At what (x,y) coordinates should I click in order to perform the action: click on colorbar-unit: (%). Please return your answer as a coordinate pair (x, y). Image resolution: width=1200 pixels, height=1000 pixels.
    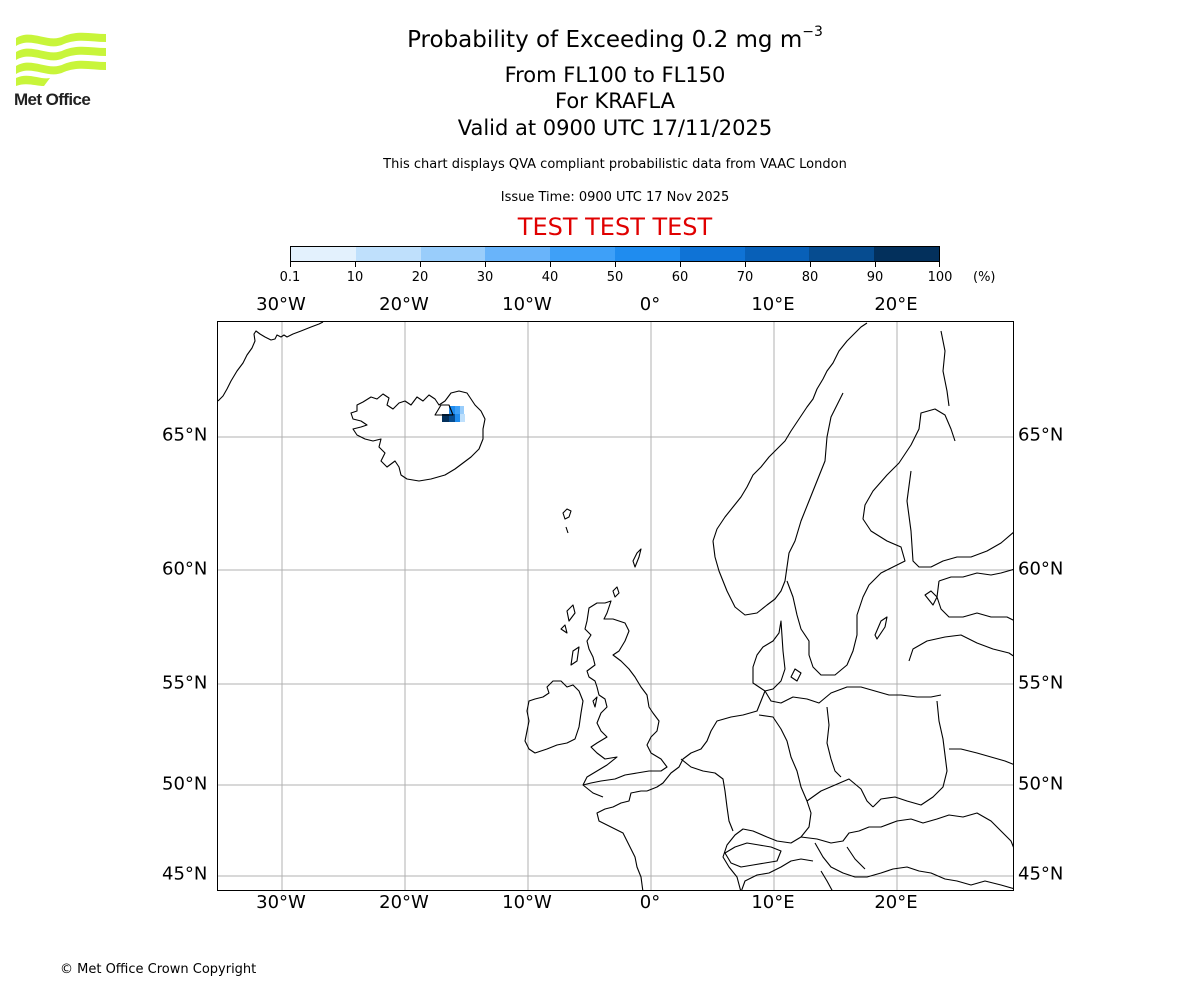
    Looking at the image, I should click on (984, 277).